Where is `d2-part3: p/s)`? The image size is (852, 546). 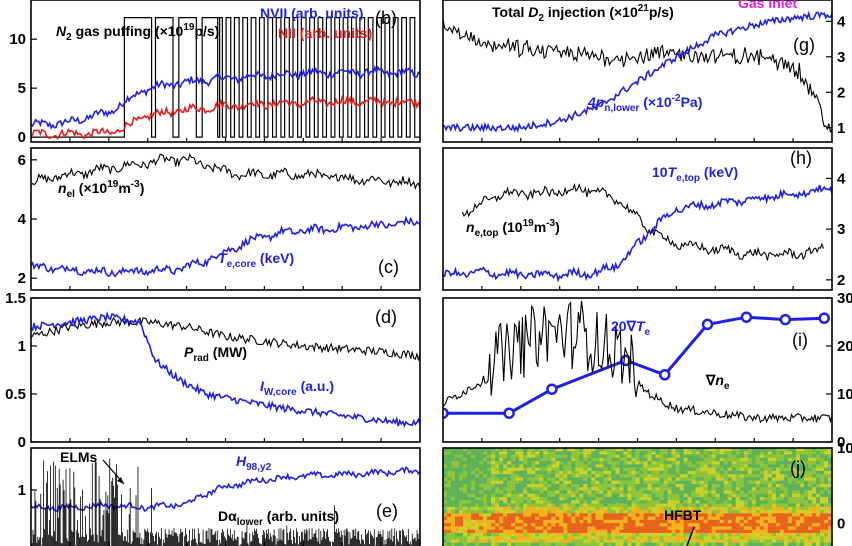
d2-part3: p/s) is located at coordinates (661, 12).